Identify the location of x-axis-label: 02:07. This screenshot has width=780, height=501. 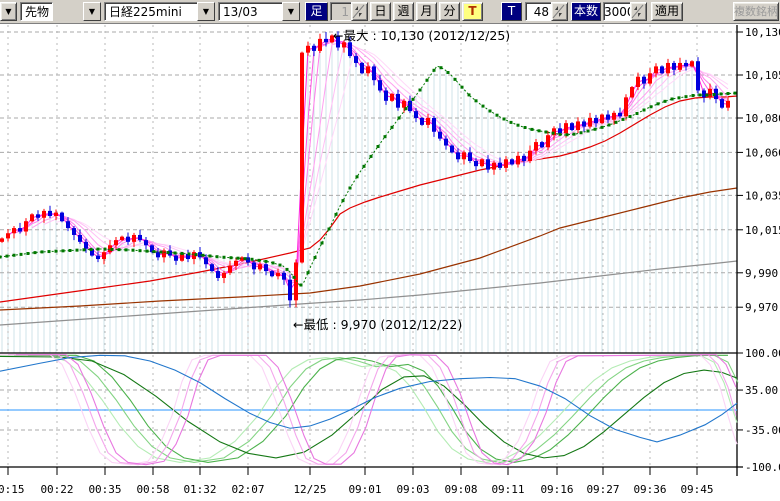
(247, 489).